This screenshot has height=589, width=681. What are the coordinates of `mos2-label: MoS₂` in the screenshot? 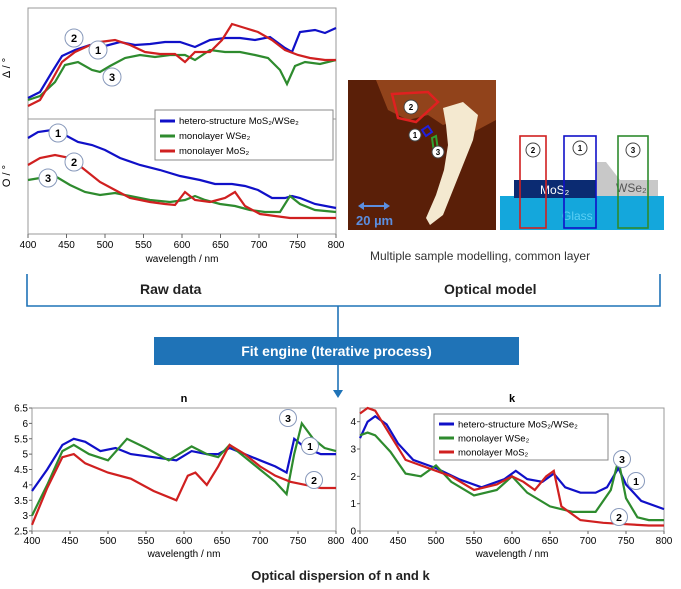 It's located at (555, 190).